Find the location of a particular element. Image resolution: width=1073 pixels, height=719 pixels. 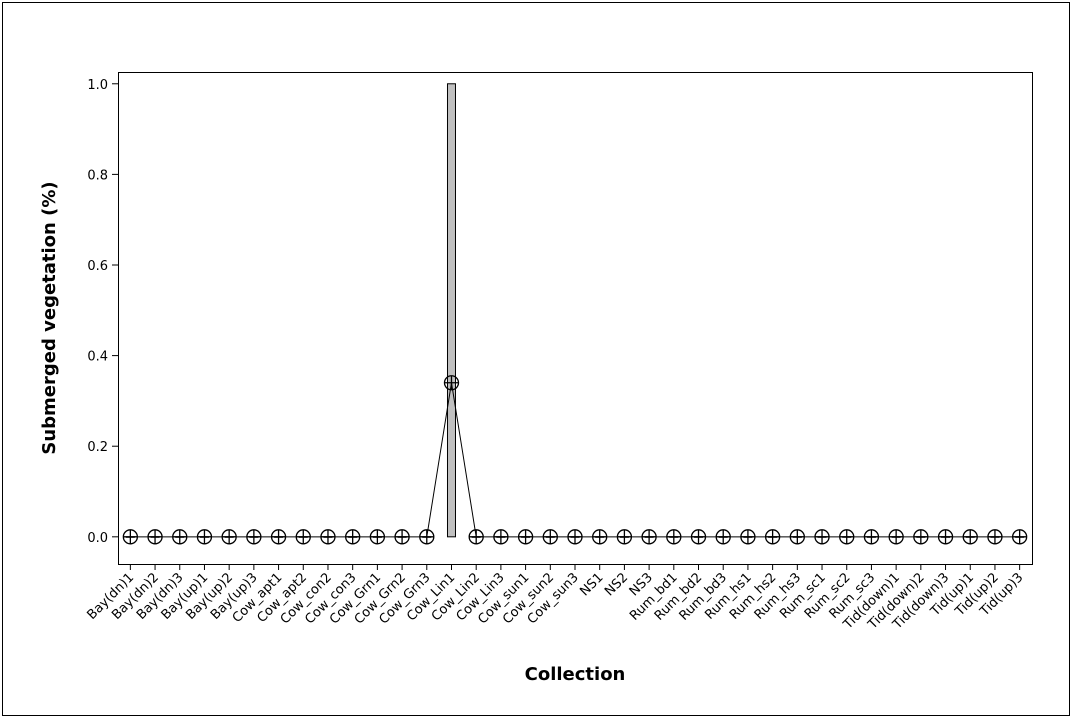

y-tick-label: 0.6 is located at coordinates (97, 266).